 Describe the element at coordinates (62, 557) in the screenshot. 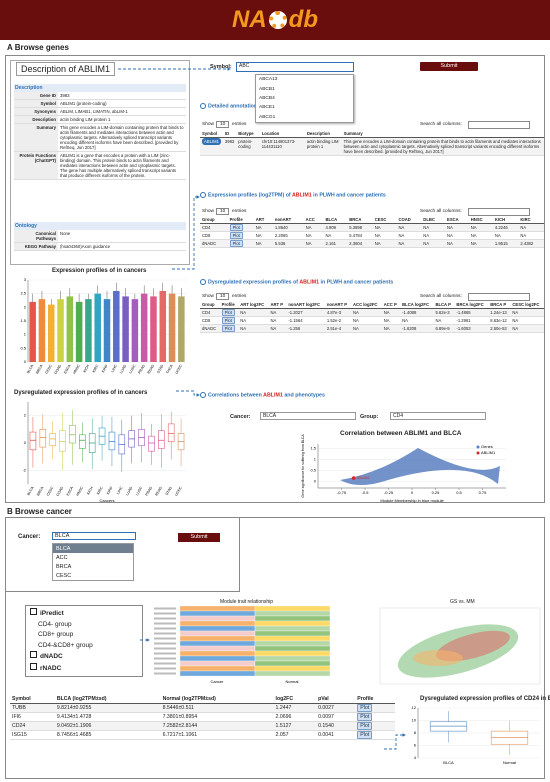

I see `dropdown-option: ACC` at that location.